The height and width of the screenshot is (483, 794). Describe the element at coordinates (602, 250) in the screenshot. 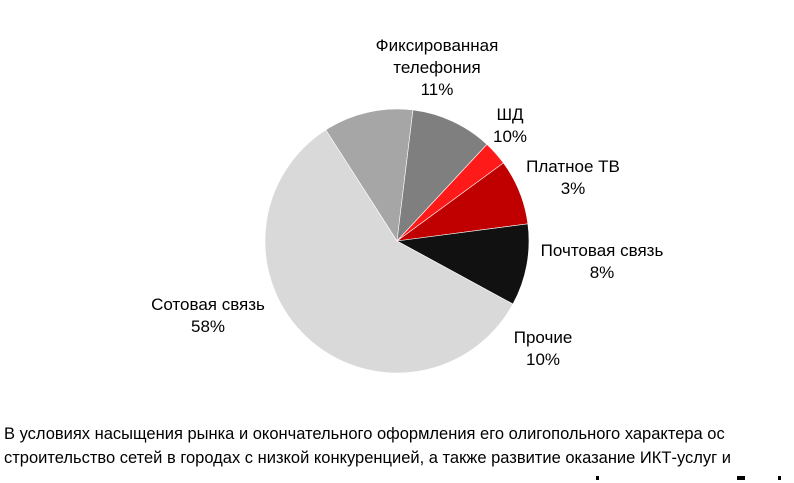

I see `label-postal-category: Почтовая связь` at that location.